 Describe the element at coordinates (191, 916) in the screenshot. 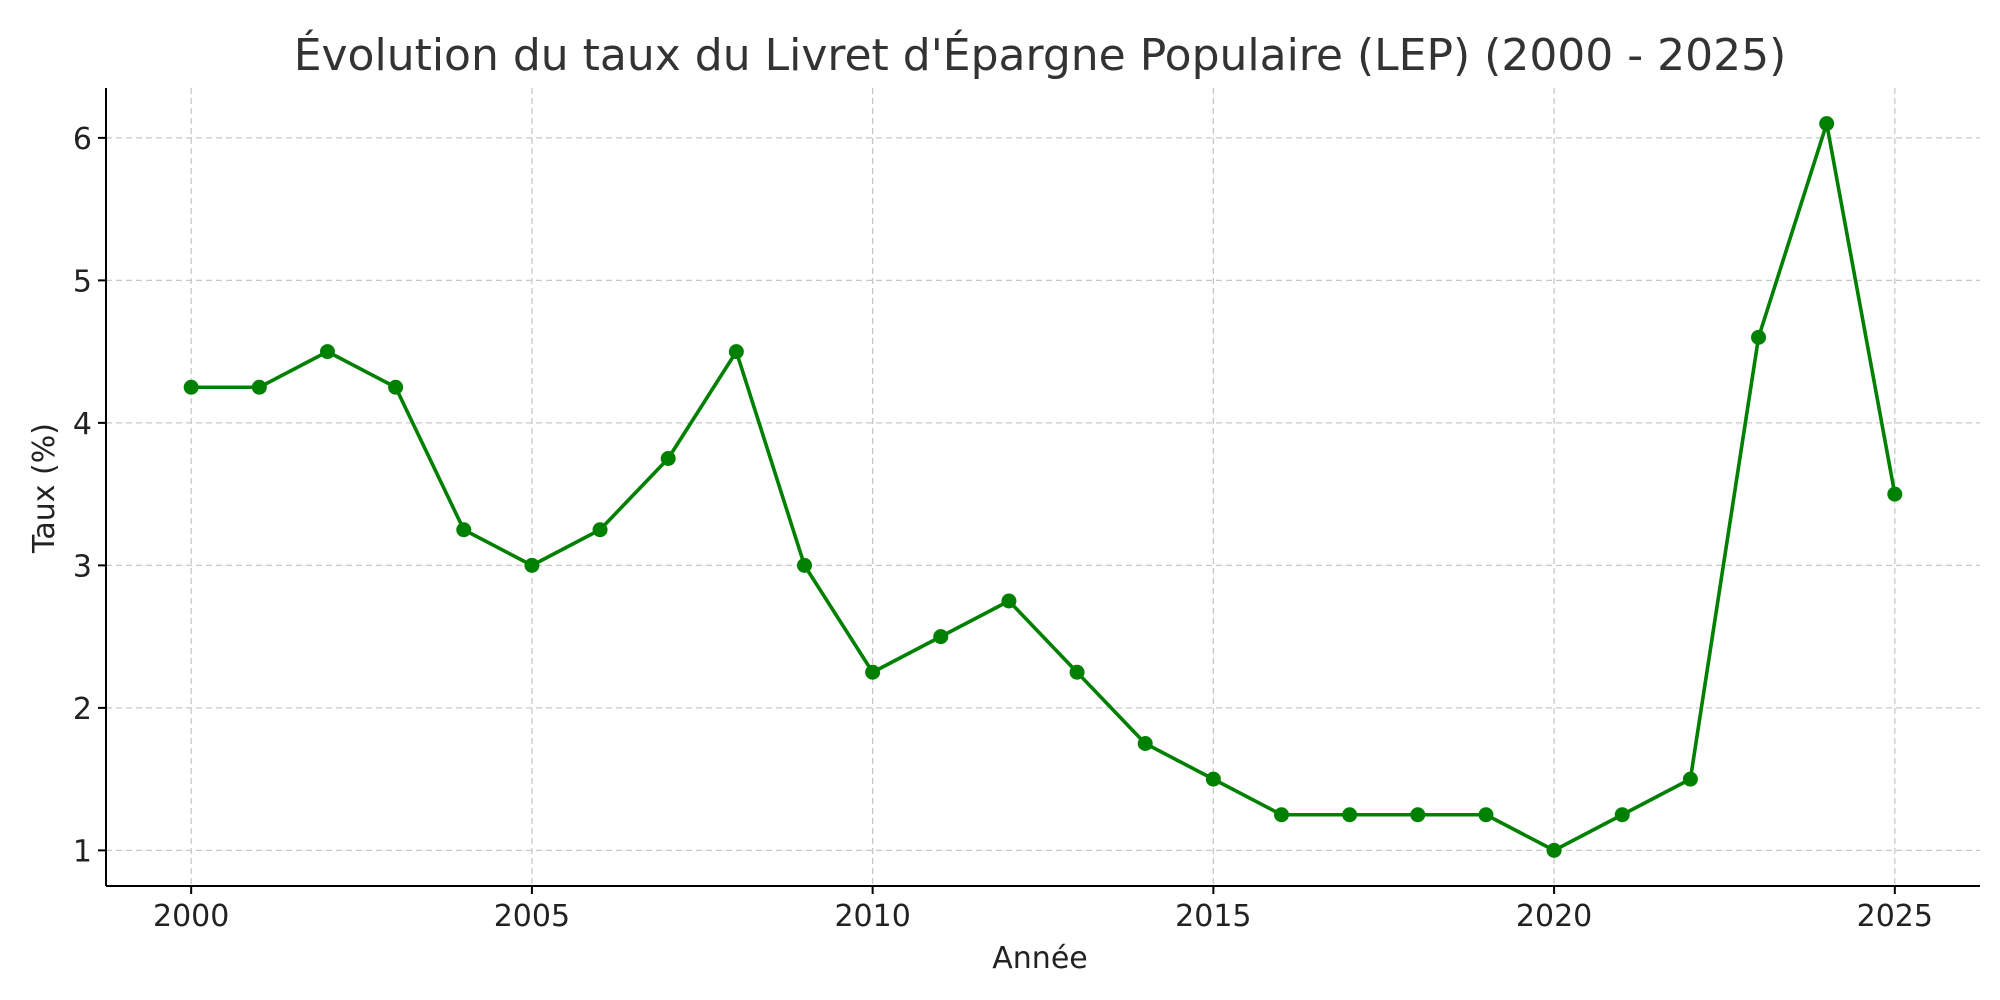

I see `x-tick-label: 2000` at that location.